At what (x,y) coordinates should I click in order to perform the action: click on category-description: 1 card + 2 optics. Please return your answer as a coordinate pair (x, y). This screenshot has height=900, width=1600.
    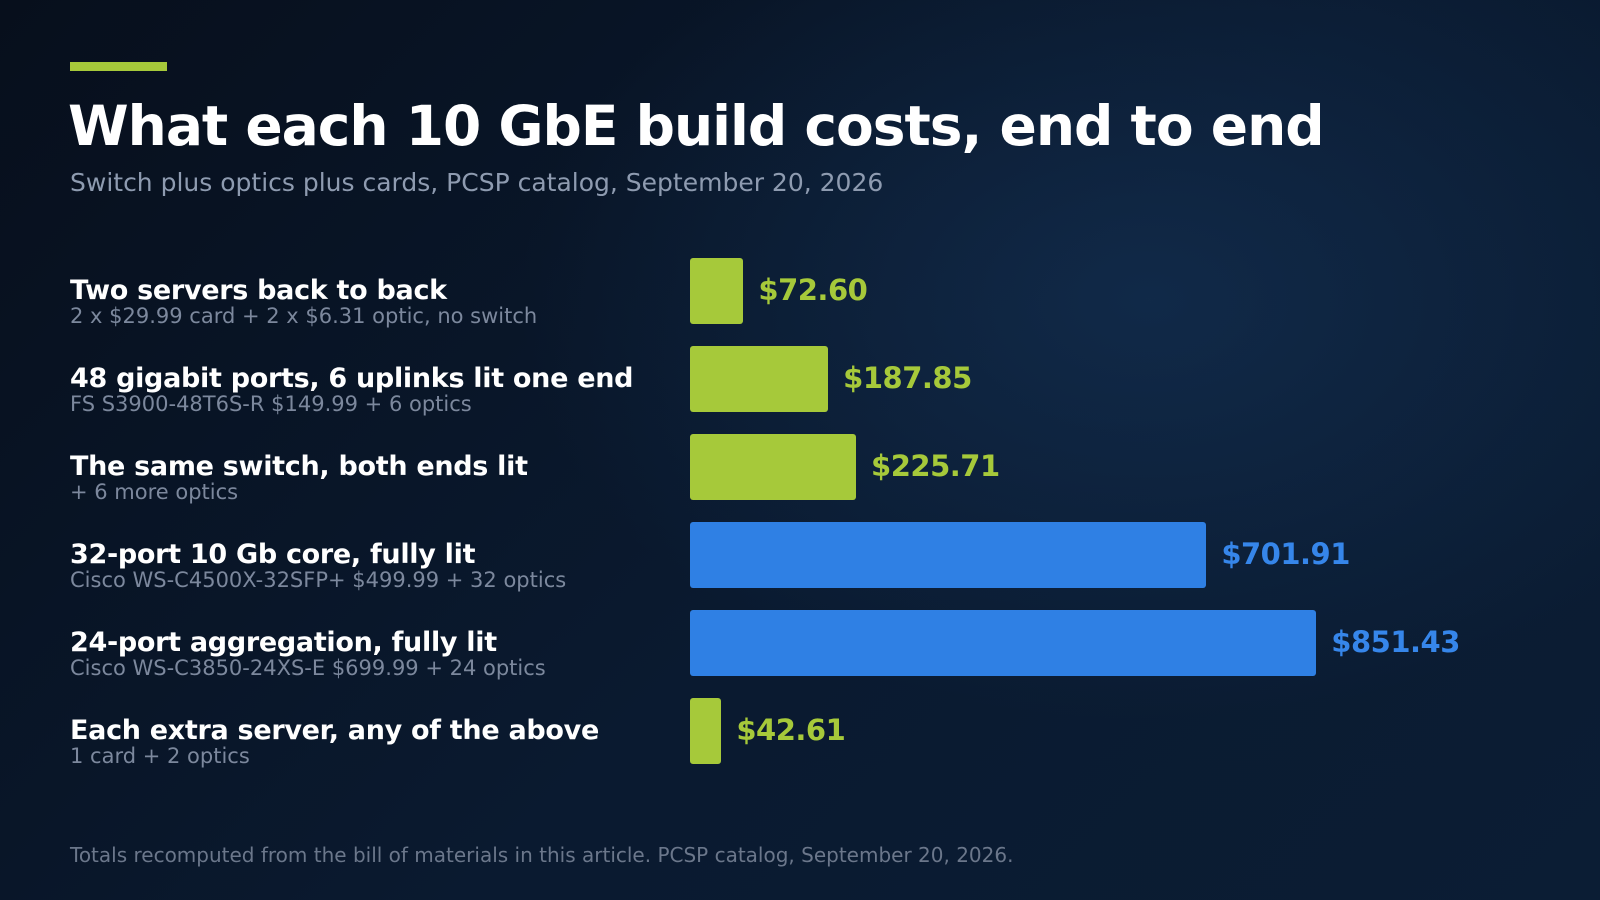
    Looking at the image, I should click on (160, 756).